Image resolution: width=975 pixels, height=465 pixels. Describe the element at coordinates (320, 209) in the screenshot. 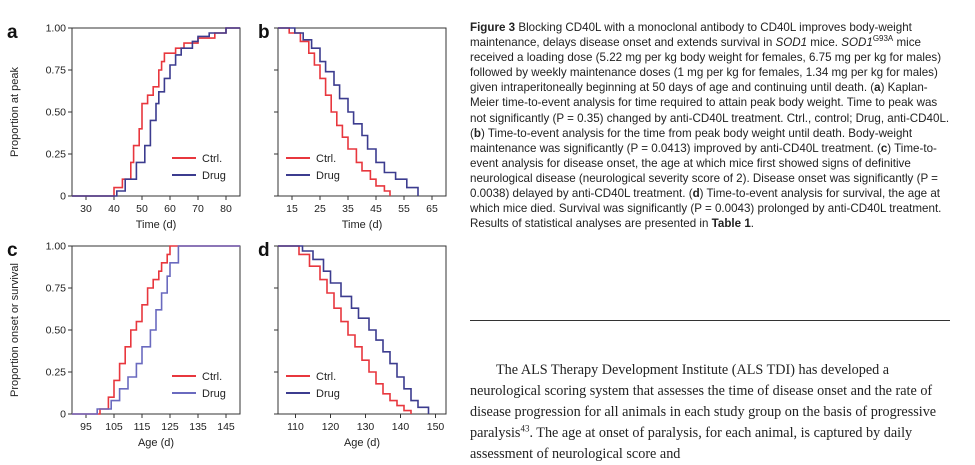

I see `x-tick-label: 25` at that location.